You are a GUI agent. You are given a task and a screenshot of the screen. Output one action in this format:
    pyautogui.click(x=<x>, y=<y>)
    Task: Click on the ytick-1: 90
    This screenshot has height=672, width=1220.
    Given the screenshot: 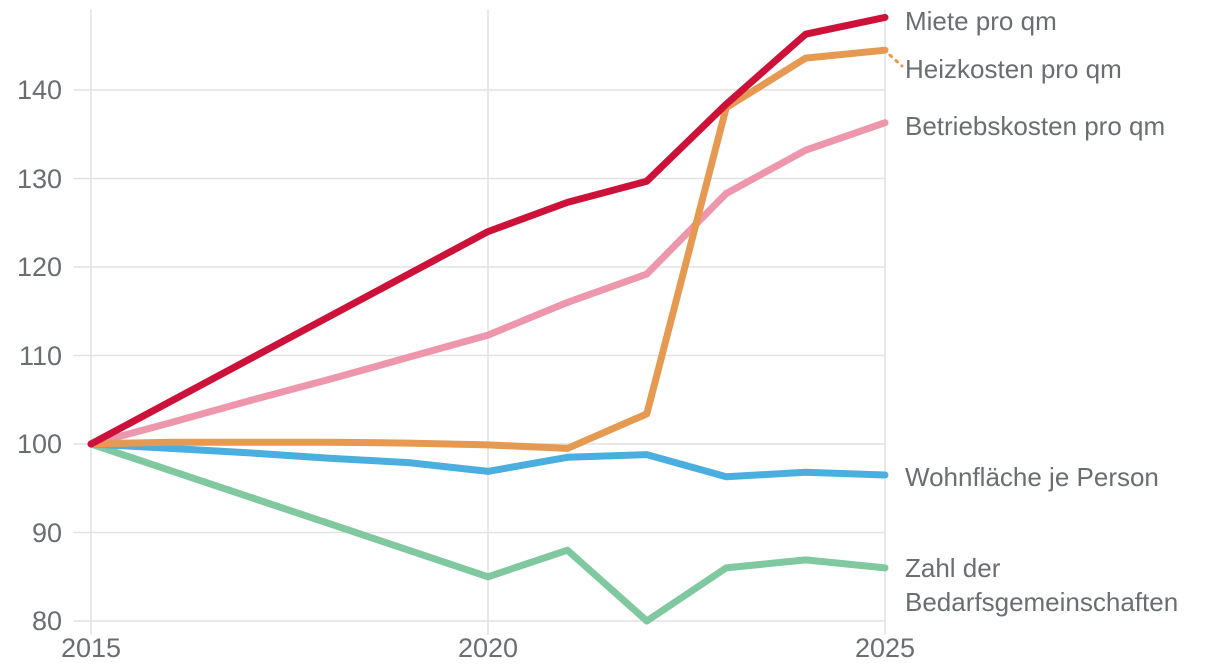 What is the action you would take?
    pyautogui.click(x=46, y=532)
    